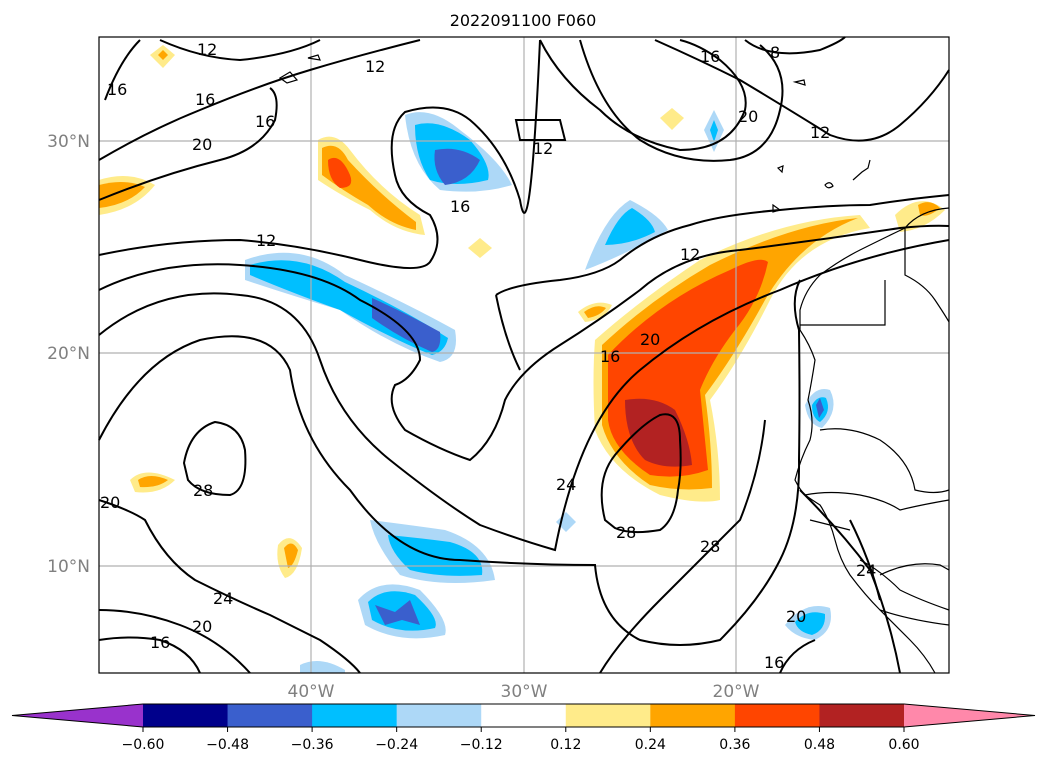 The height and width of the screenshot is (765, 1047). I want to click on lon-label-20w: 20°W, so click(736, 692).